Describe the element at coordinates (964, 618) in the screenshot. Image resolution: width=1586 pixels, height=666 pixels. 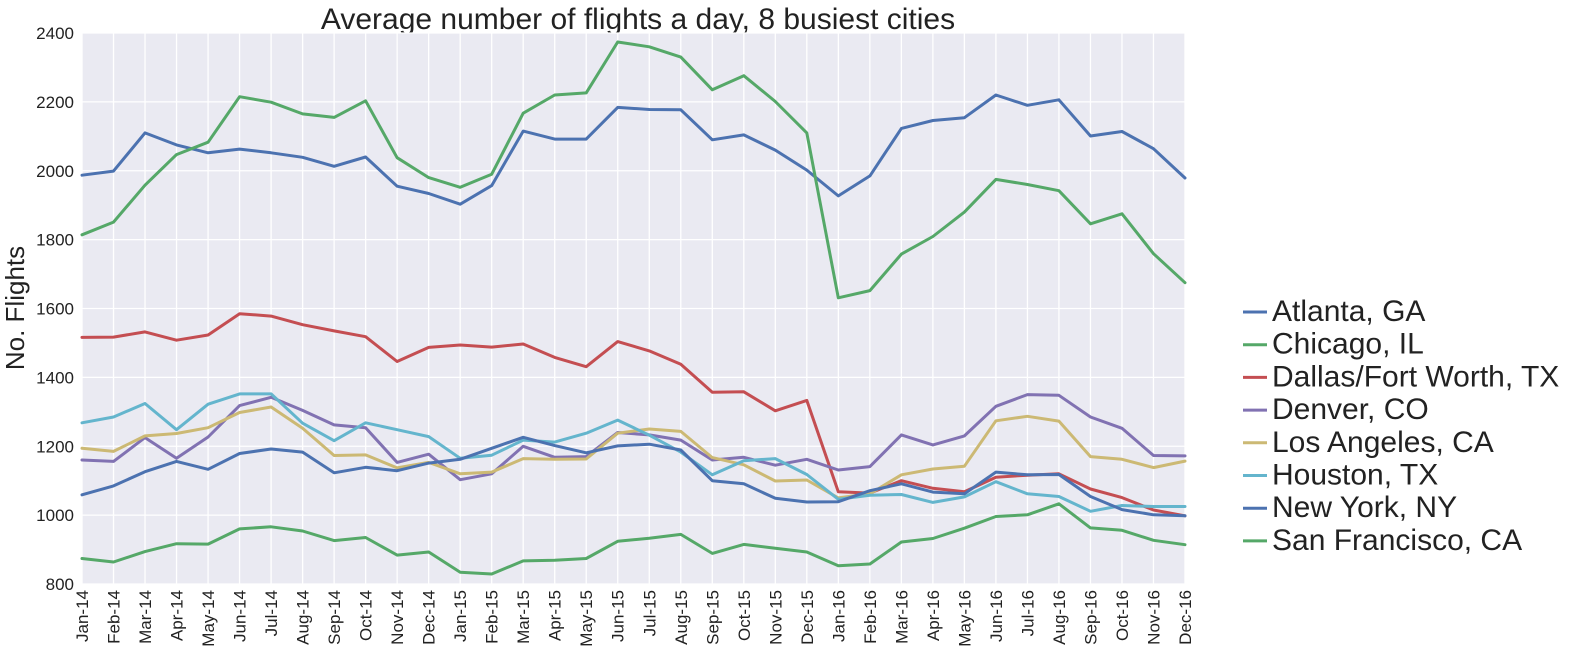
I see `x-tick-label: May-16` at that location.